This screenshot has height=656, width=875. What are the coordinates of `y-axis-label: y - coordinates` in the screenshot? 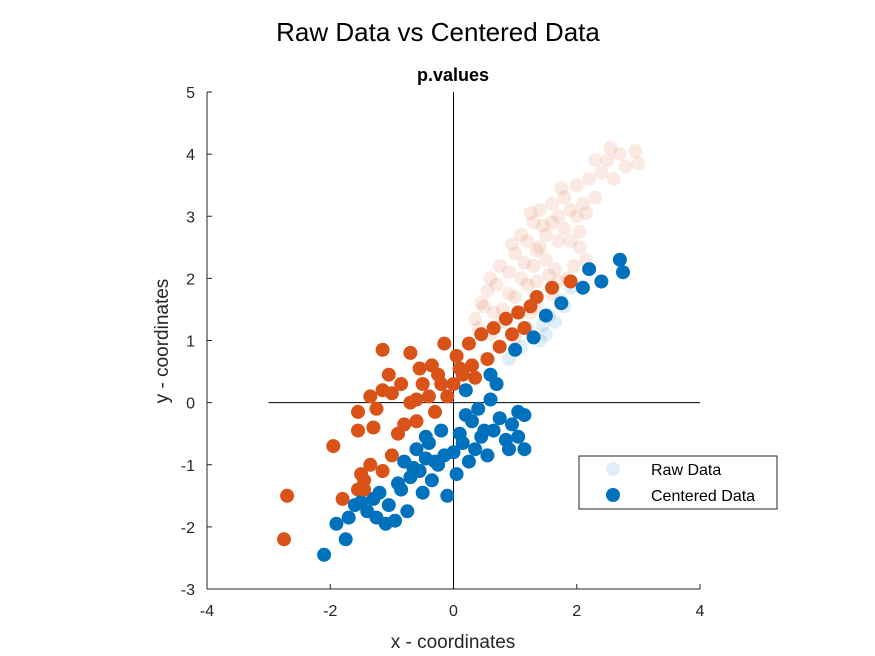 It's located at (162, 341).